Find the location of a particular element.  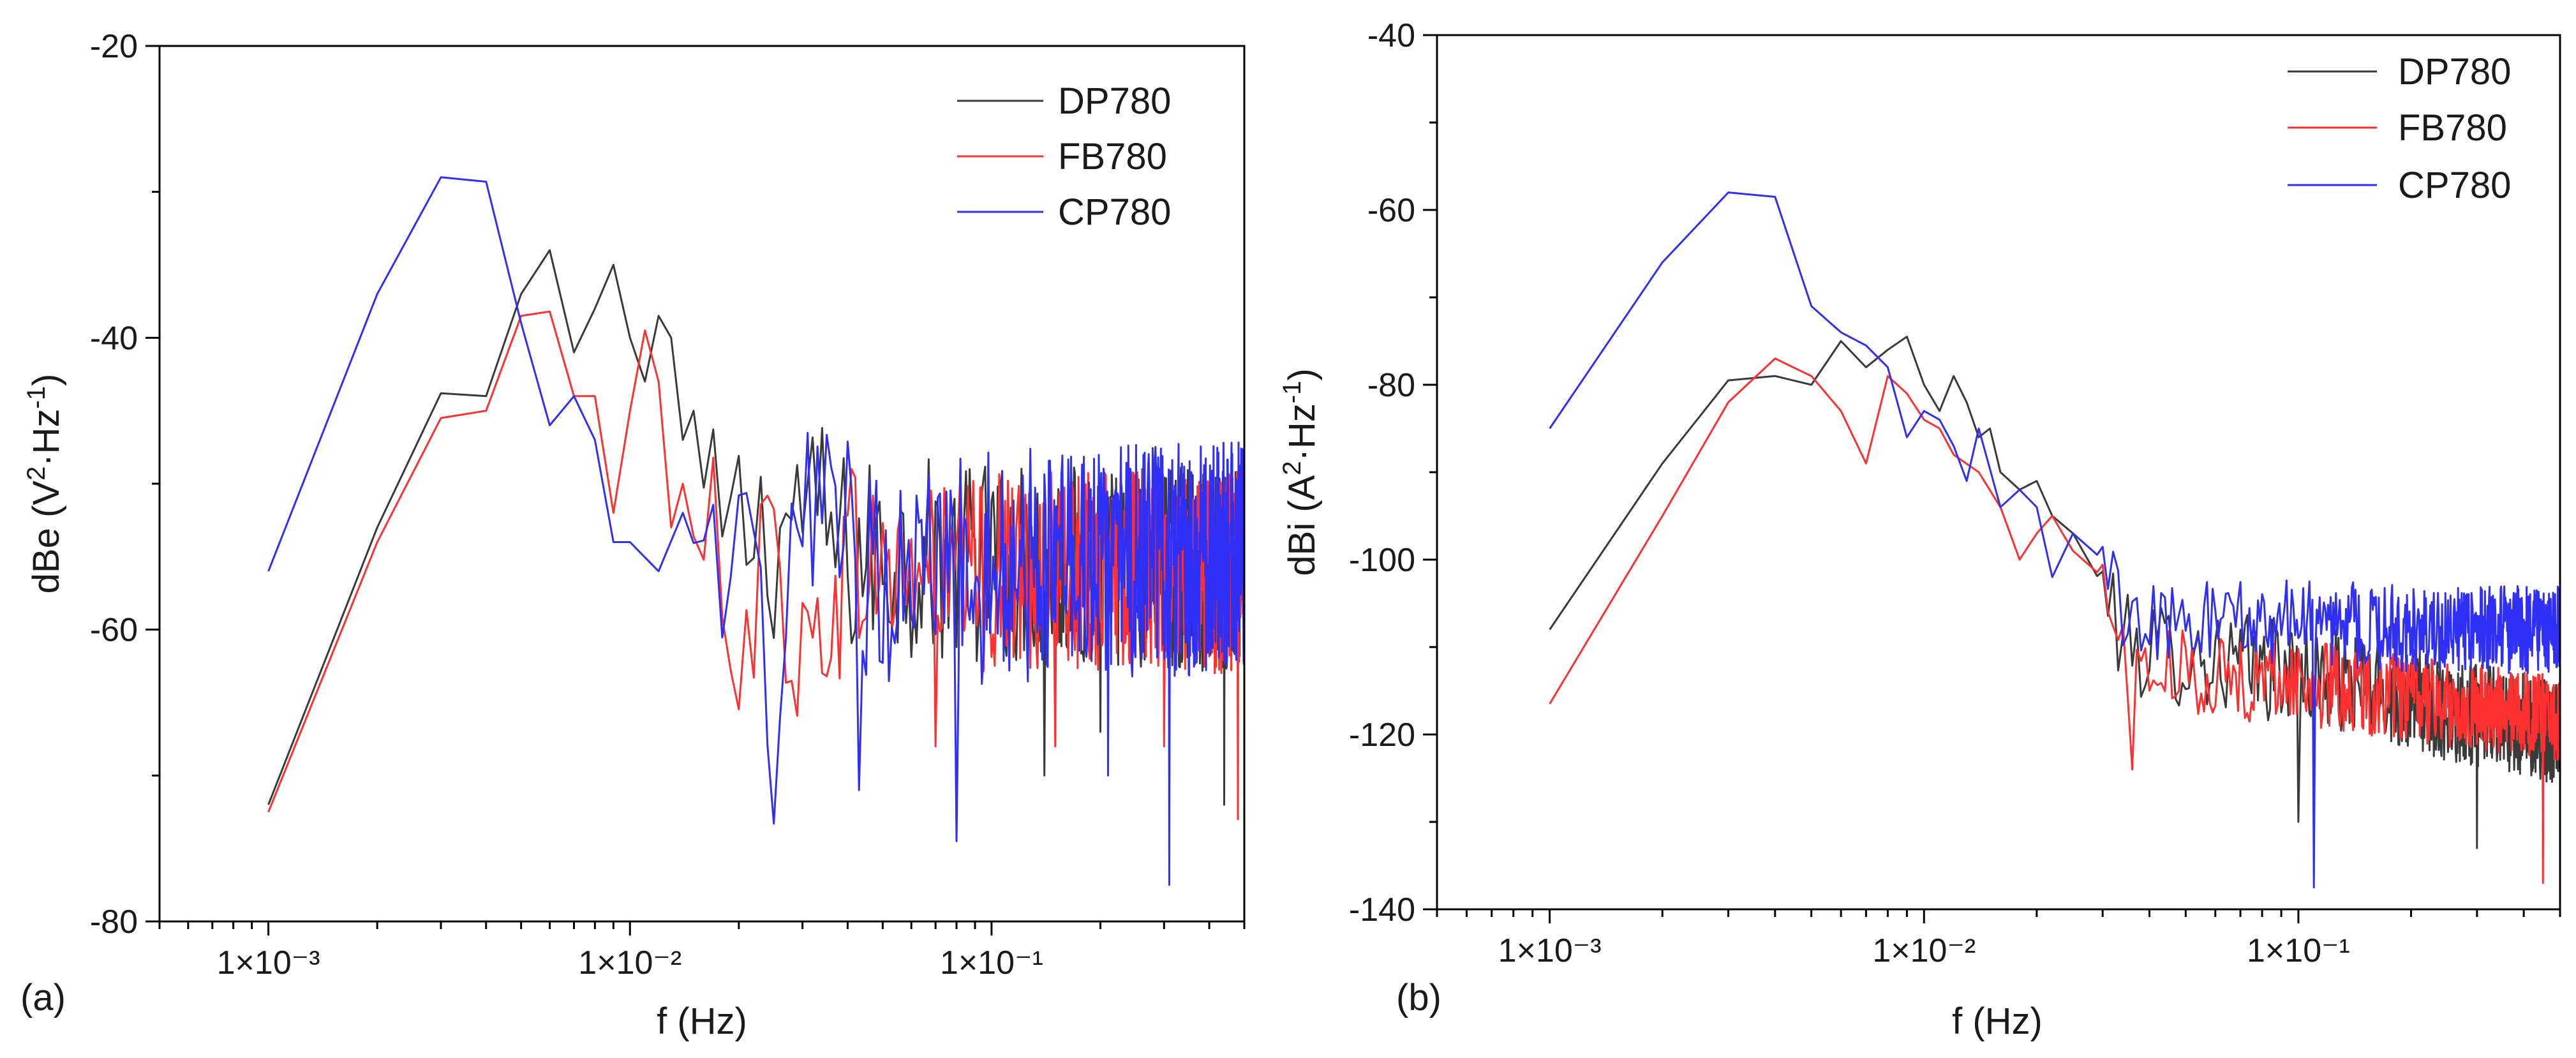

panel-a-label: (a) is located at coordinates (43, 998).